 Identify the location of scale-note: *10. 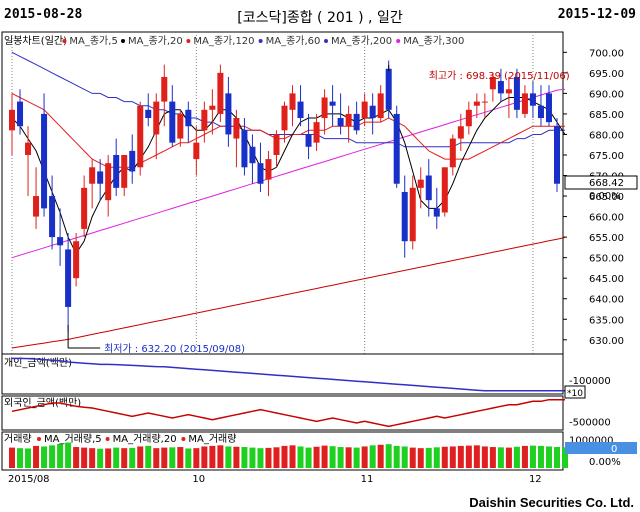
(575, 394).